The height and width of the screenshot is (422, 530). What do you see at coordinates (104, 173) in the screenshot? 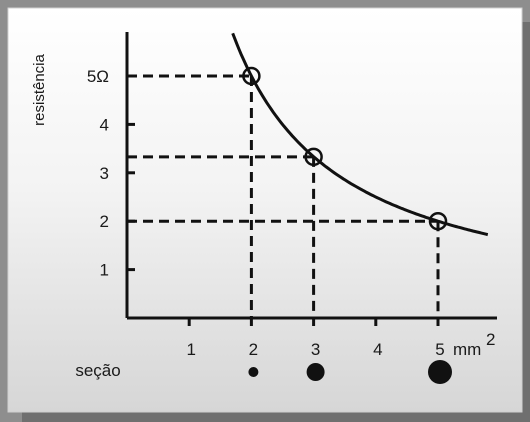
I see `y-tick-label: 3` at bounding box center [104, 173].